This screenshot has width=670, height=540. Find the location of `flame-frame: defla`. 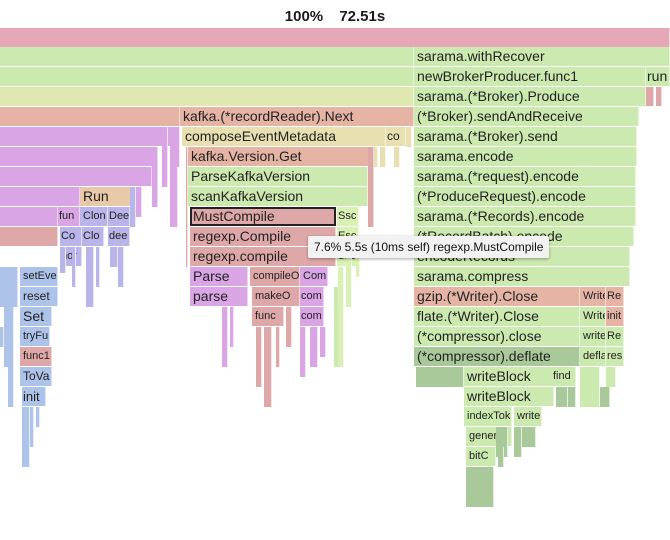

flame-frame: defla is located at coordinates (593, 356).